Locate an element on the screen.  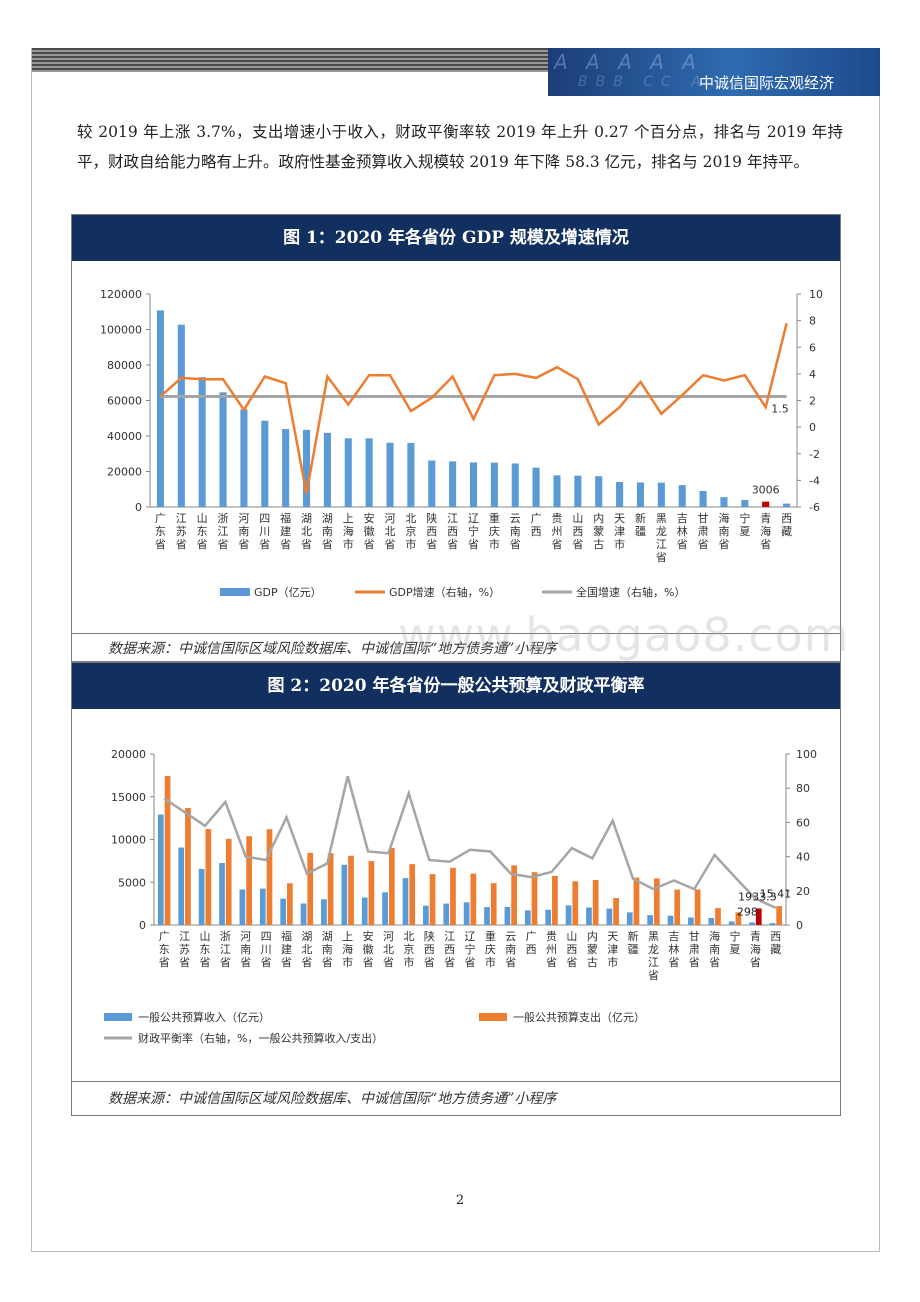
figure-2-title: 图 2：2020 年各省份一般公共预算及财政平衡率 is located at coordinates (456, 686).